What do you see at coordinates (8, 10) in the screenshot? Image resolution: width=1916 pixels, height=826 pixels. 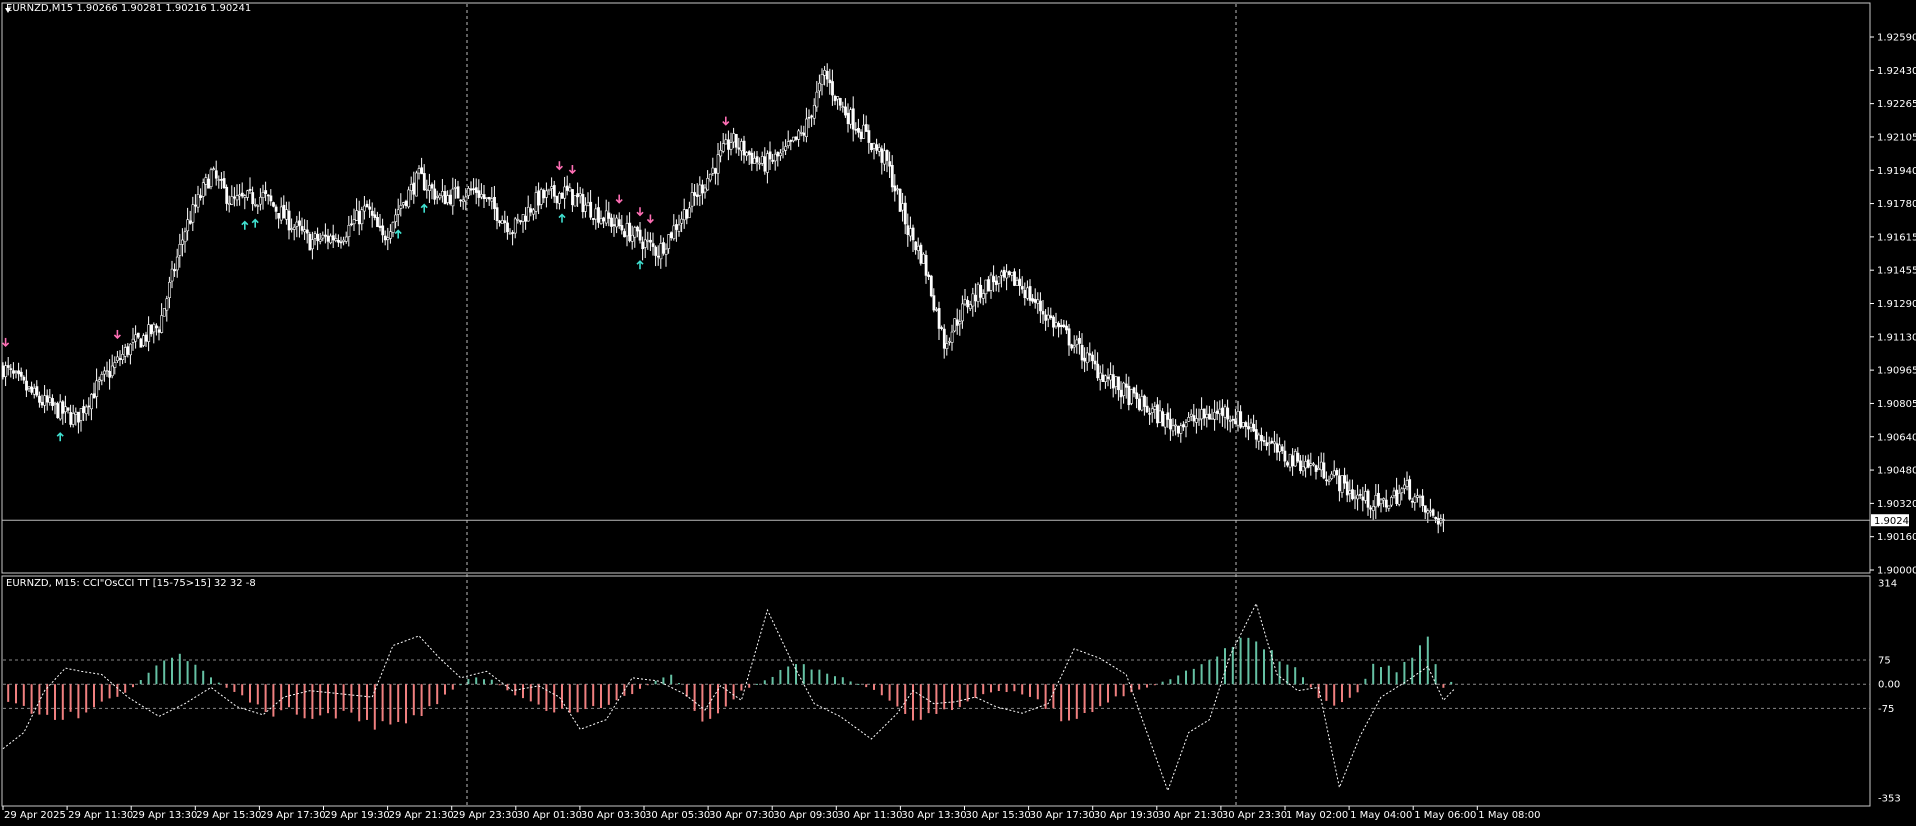 I see `menu-triangle-icon` at bounding box center [8, 10].